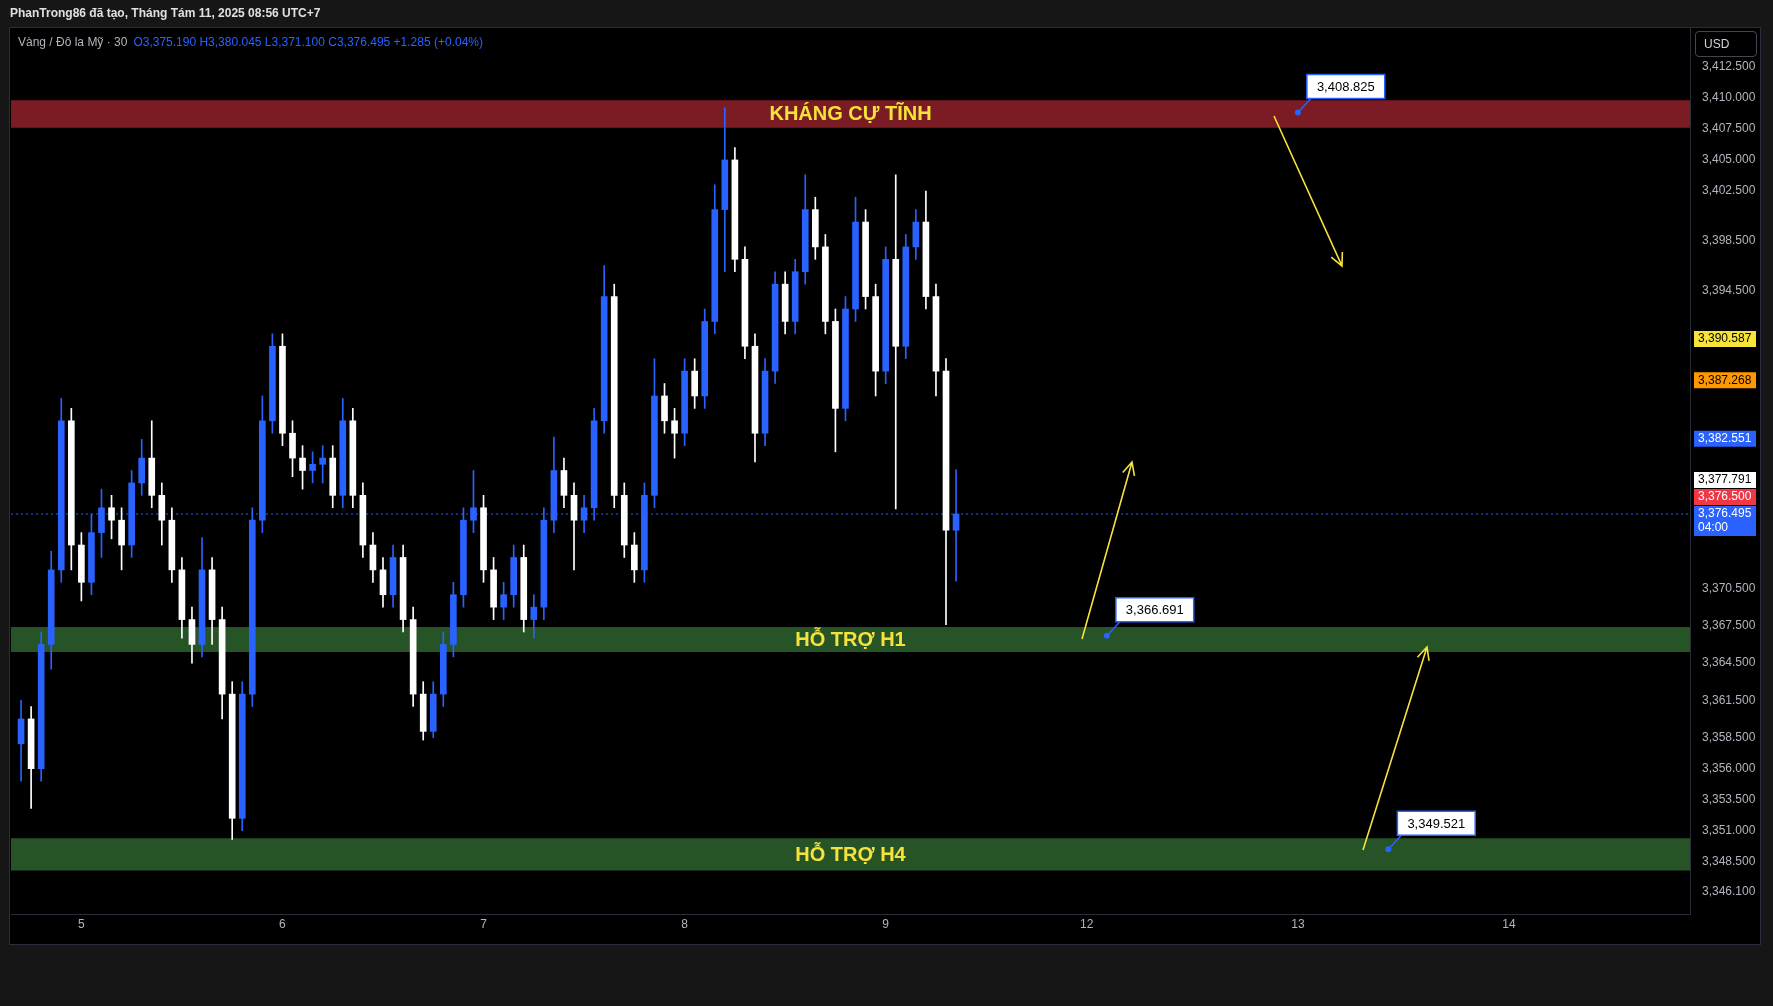 This screenshot has width=1773, height=1006. What do you see at coordinates (1729, 799) in the screenshot?
I see `y-tick-label: 3,353.500` at bounding box center [1729, 799].